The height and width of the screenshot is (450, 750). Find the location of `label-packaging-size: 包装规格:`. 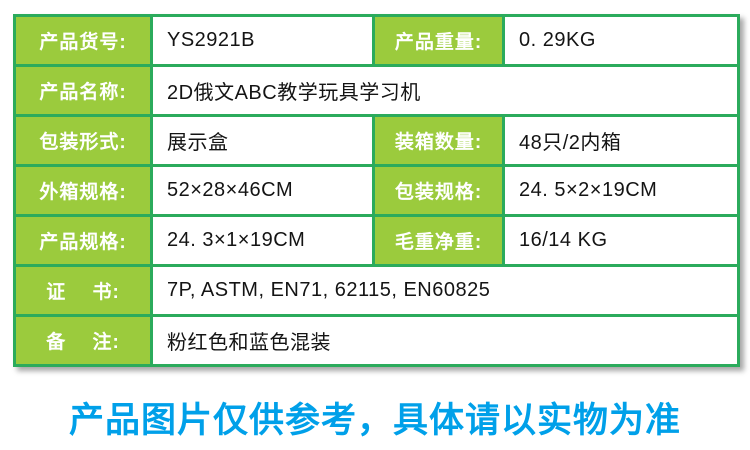

label-packaging-size: 包装规格: is located at coordinates (438, 190).